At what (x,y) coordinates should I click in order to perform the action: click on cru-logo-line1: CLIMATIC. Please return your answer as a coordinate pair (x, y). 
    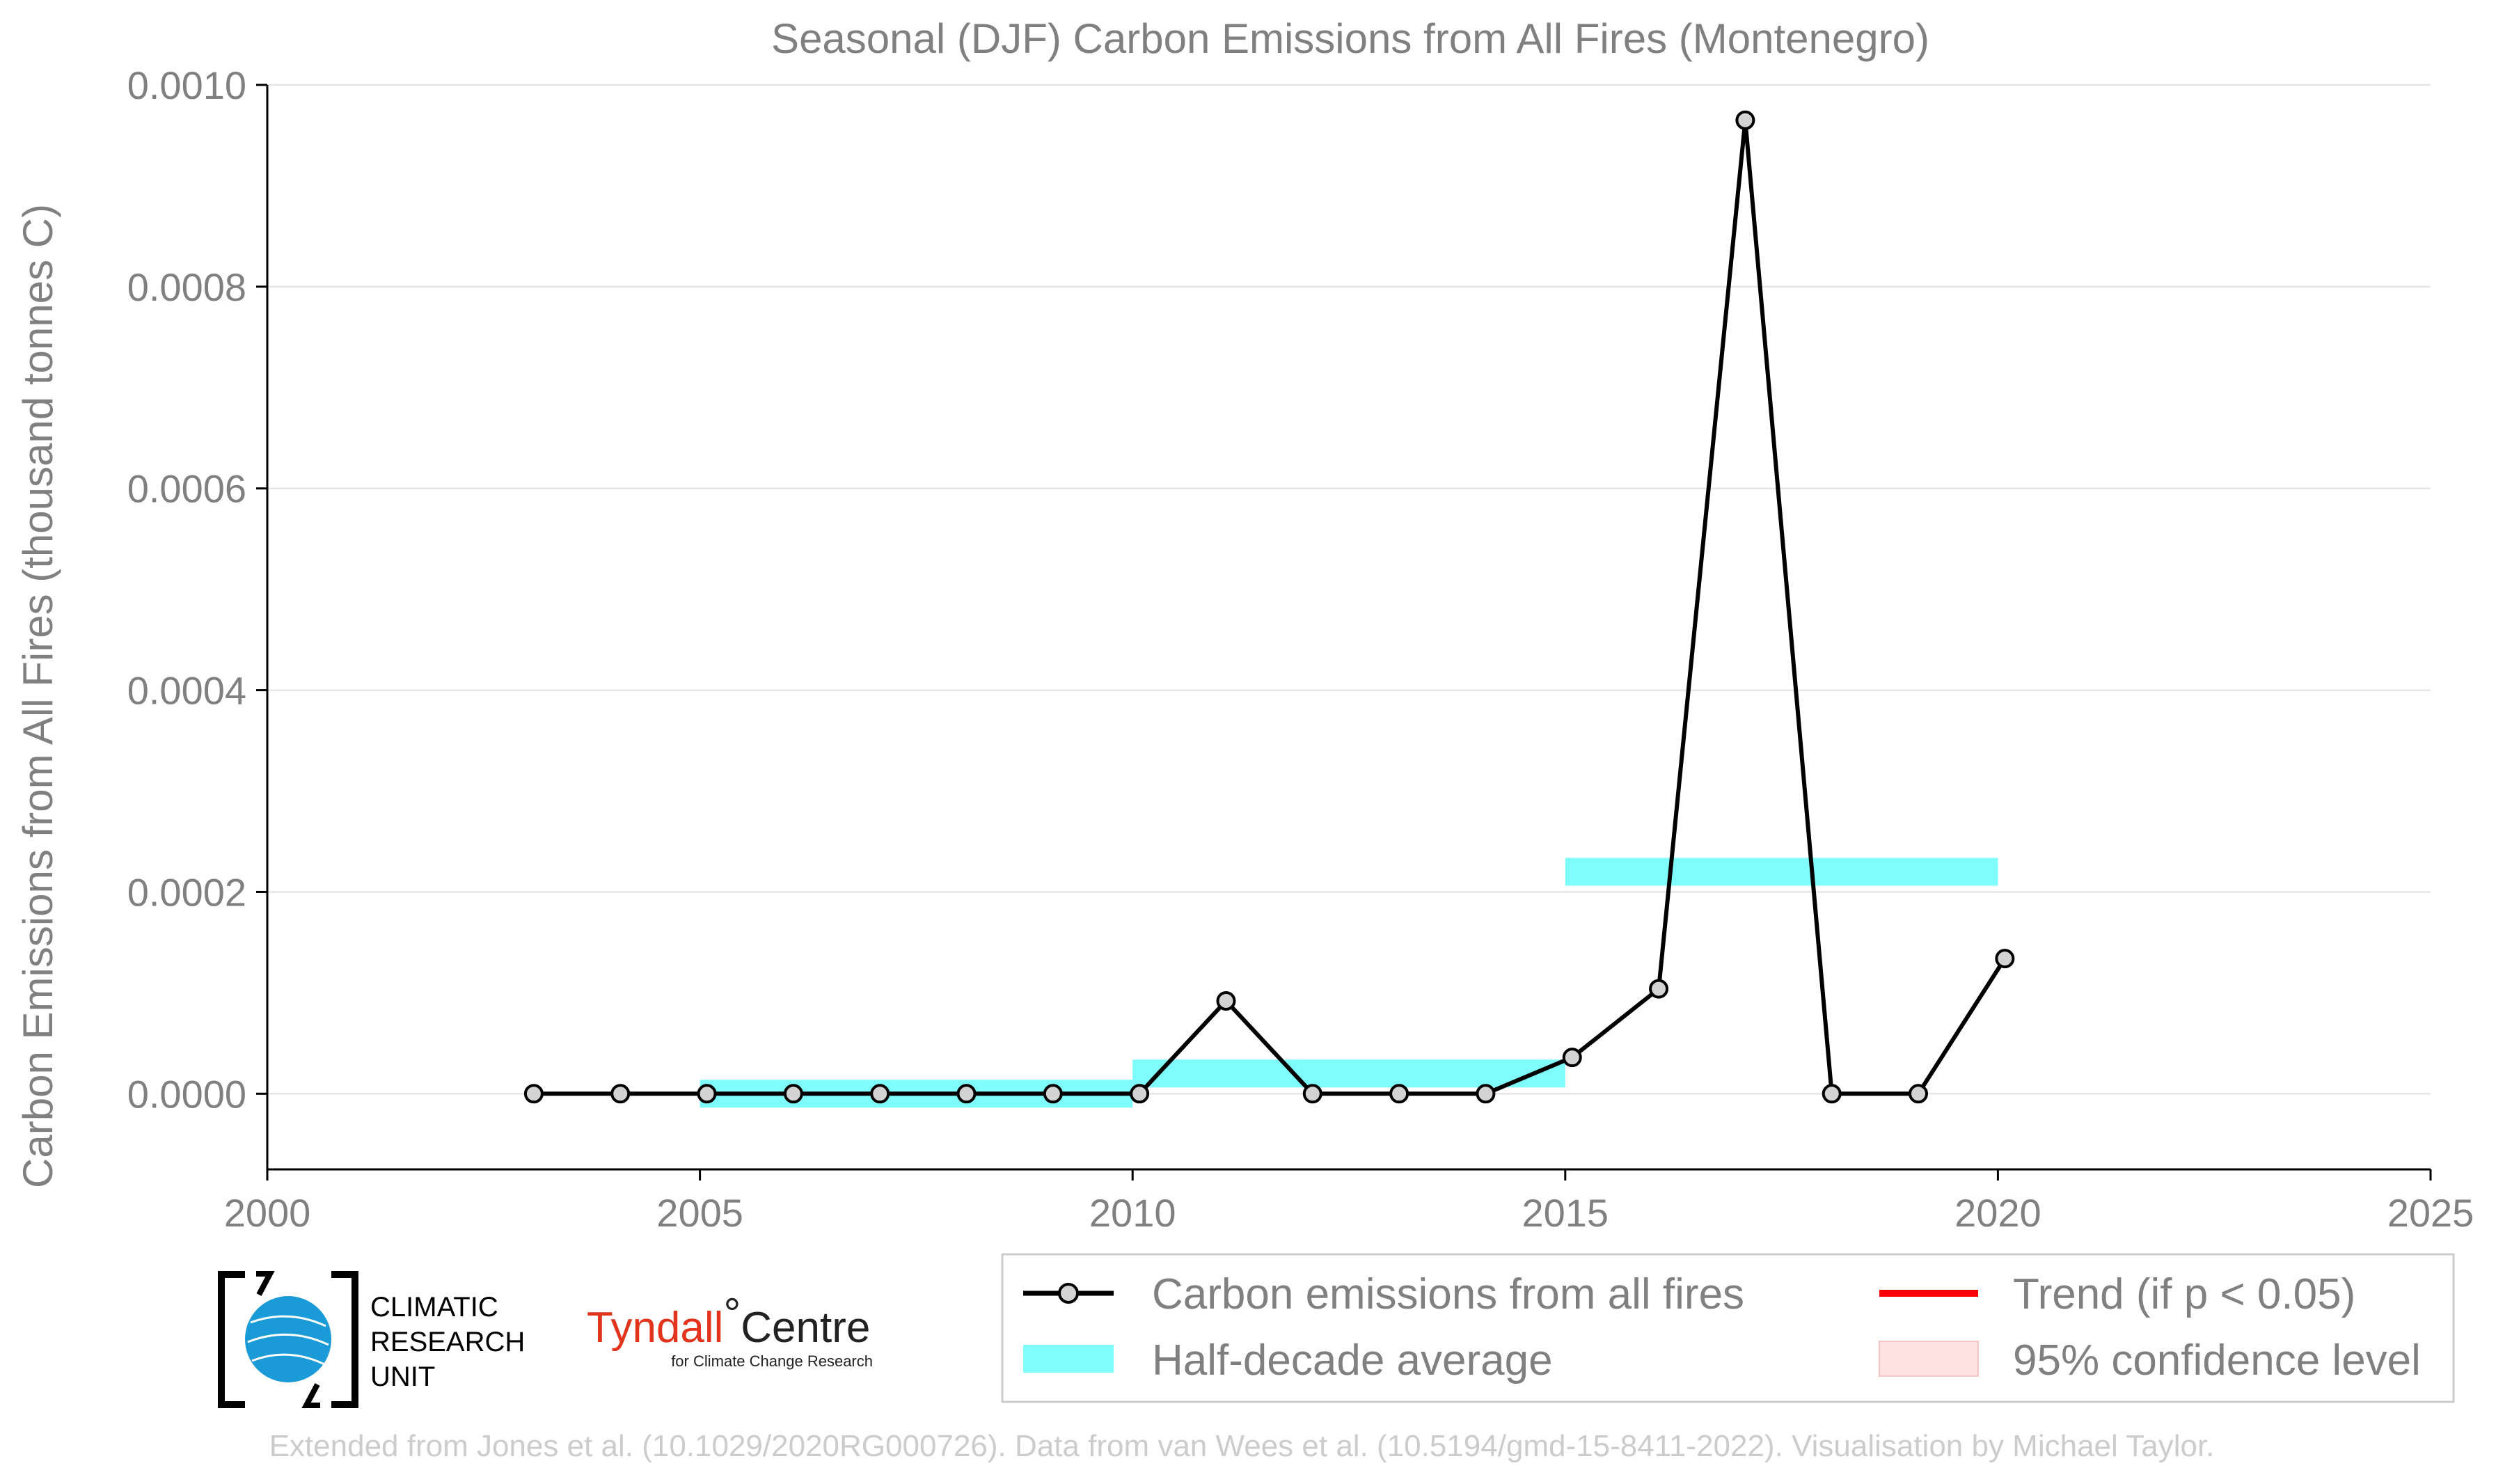
    Looking at the image, I should click on (434, 1307).